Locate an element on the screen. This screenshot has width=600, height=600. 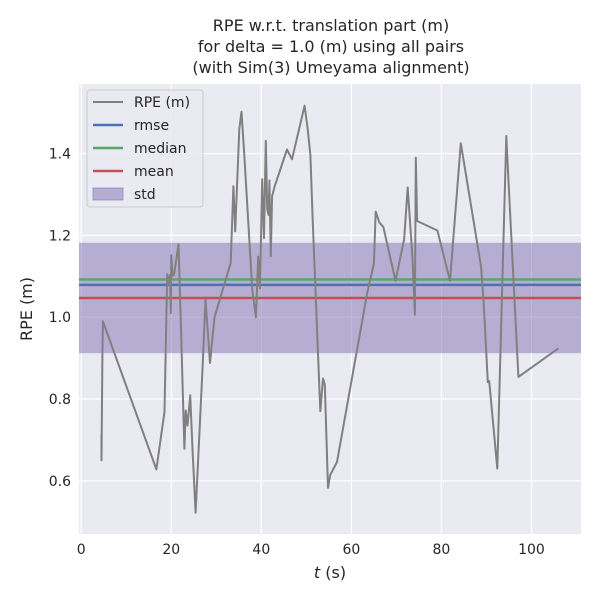
legend-swatch is located at coordinates (108, 194).